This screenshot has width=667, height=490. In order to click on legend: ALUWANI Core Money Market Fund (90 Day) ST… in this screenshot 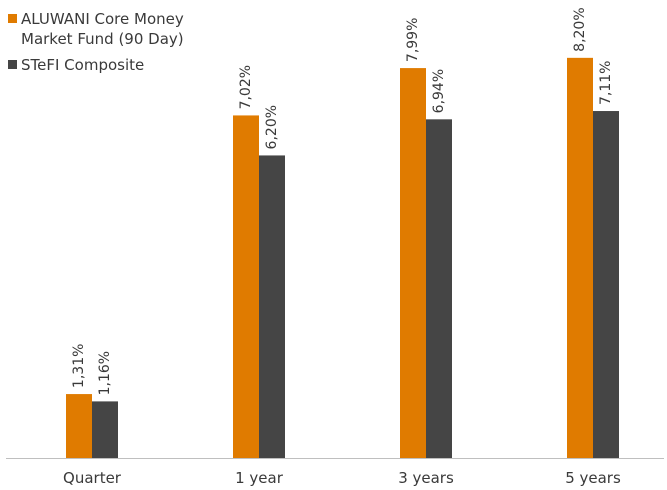, I will do `click(96, 42)`.